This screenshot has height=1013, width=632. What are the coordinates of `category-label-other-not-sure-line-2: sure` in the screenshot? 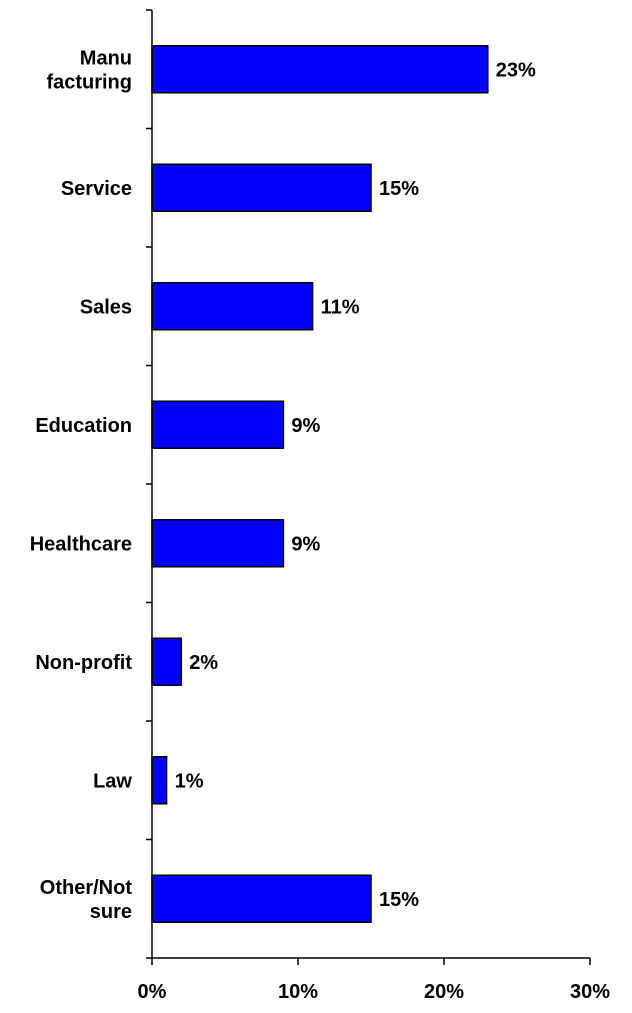 It's located at (111, 912).